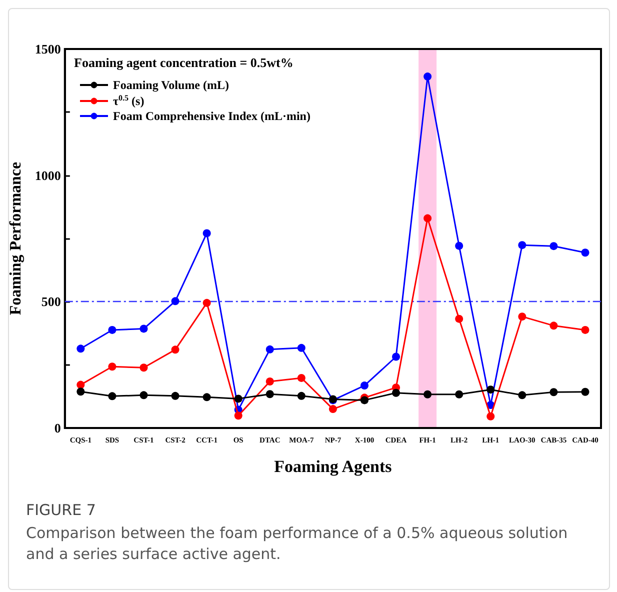 The width and height of the screenshot is (617, 592). Describe the element at coordinates (16, 239) in the screenshot. I see `y-axis-title: Foaming Performance` at that location.